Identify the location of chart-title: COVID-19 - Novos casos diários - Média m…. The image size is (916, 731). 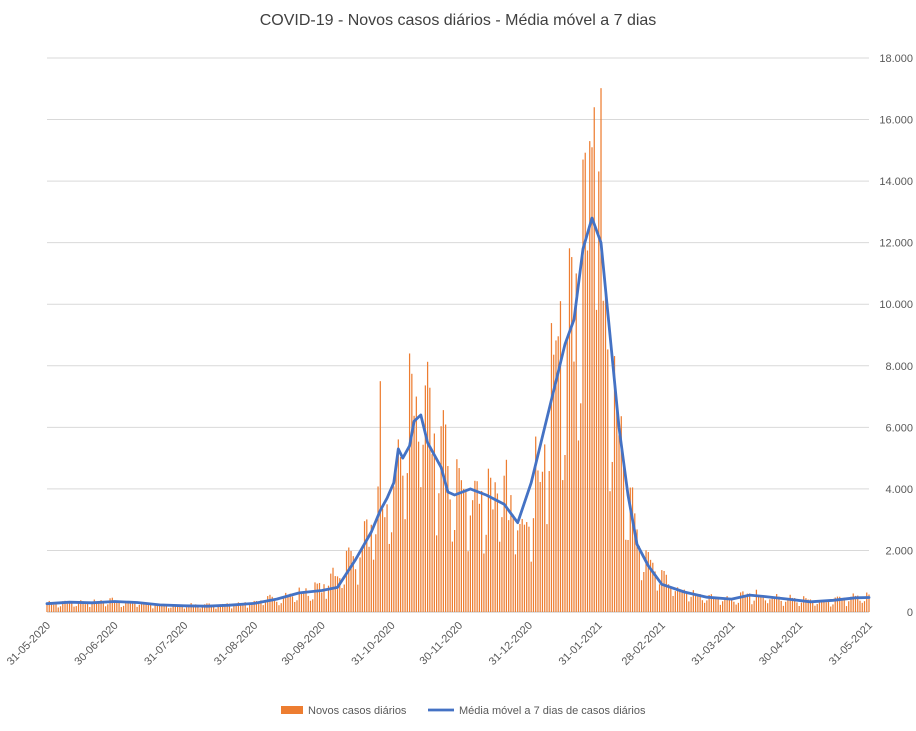
(458, 20).